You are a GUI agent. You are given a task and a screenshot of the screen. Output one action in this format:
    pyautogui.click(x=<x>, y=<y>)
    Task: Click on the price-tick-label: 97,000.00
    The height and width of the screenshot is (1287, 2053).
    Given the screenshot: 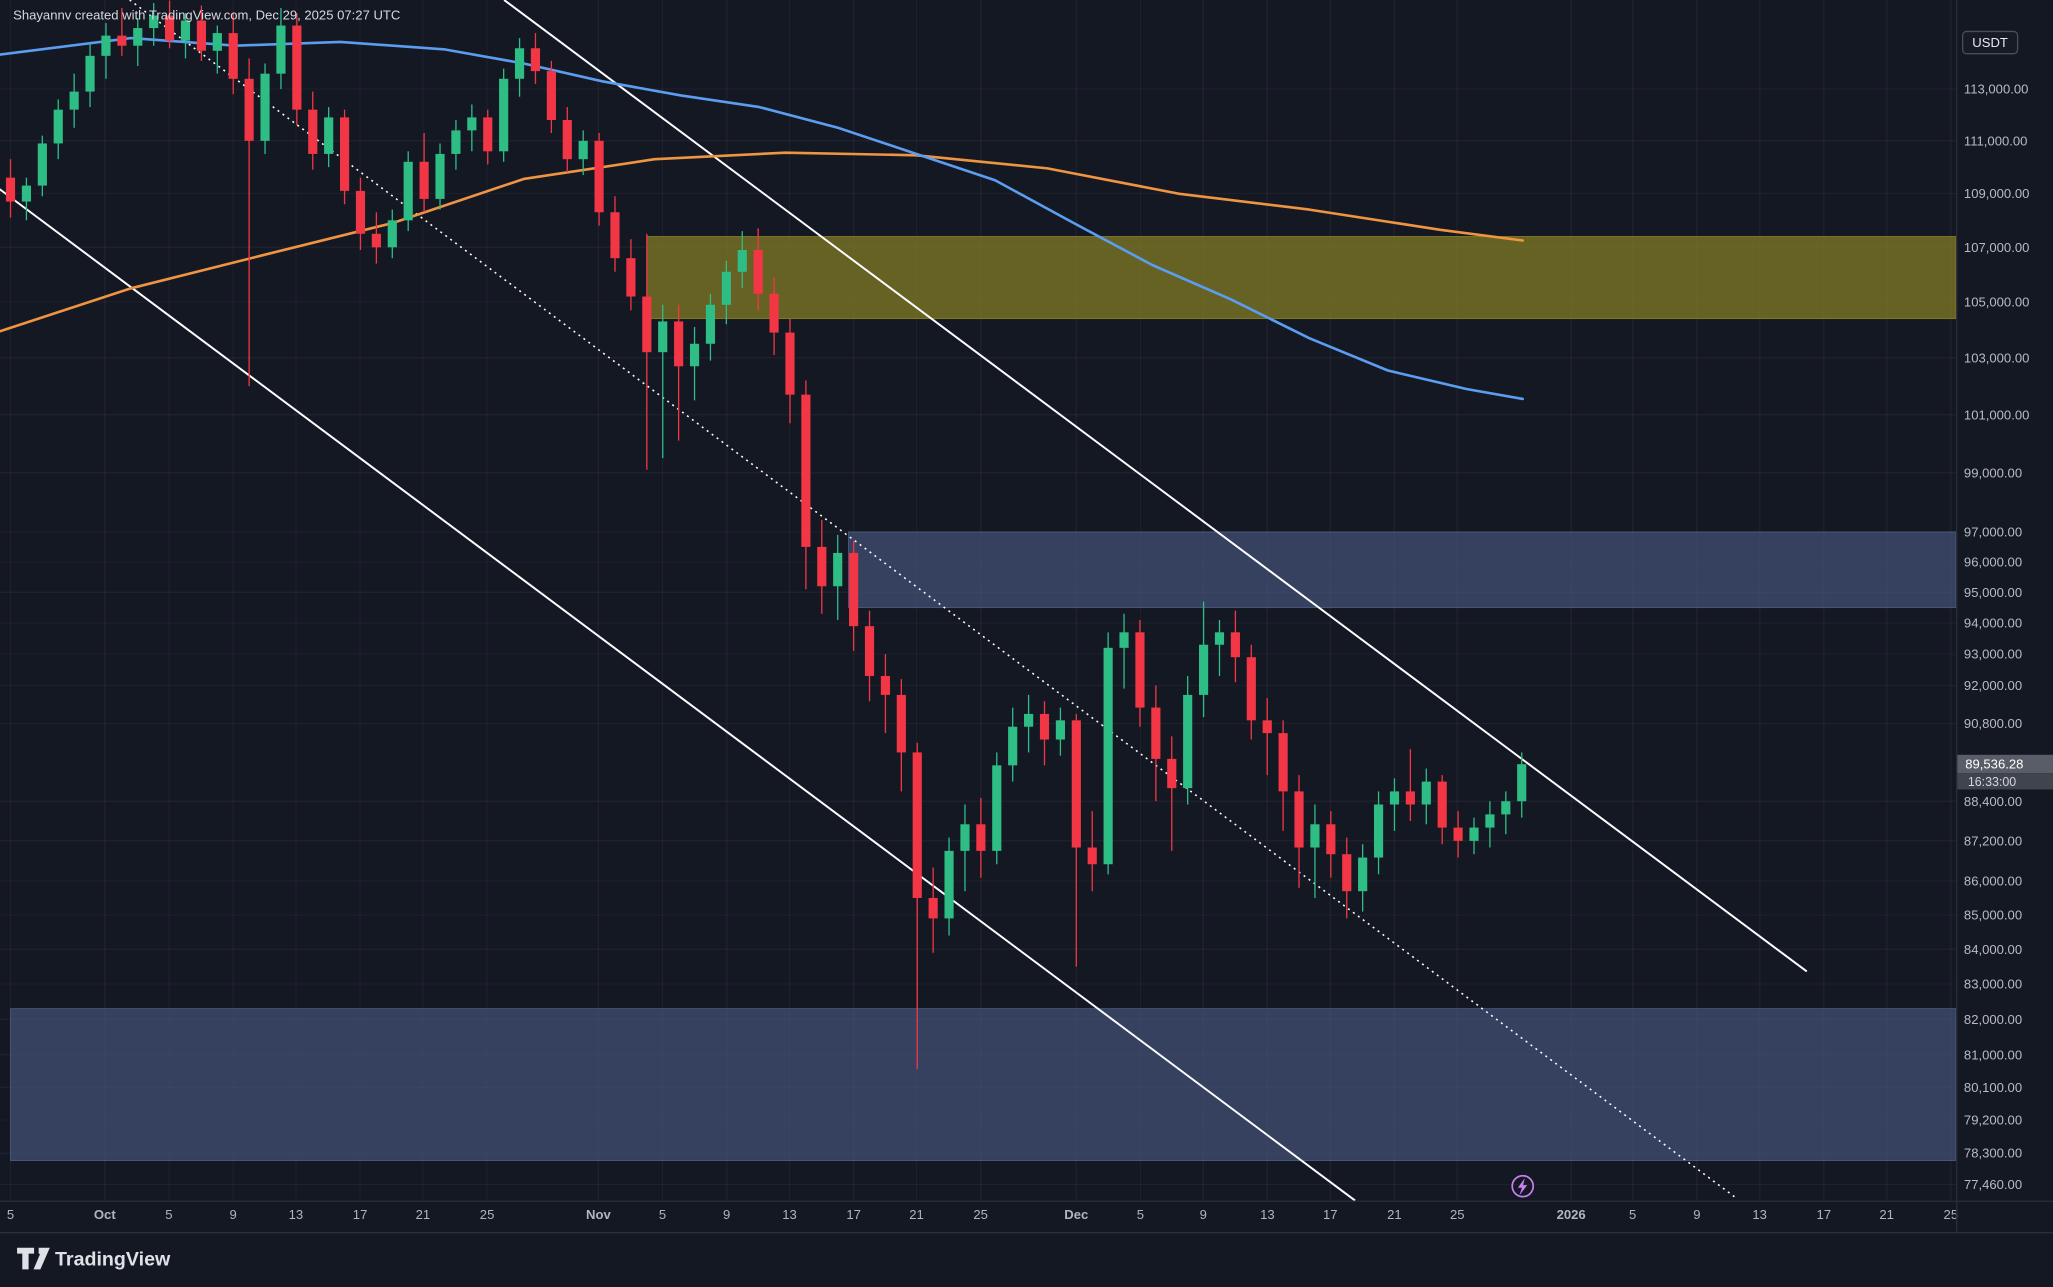 What is the action you would take?
    pyautogui.click(x=1993, y=531)
    